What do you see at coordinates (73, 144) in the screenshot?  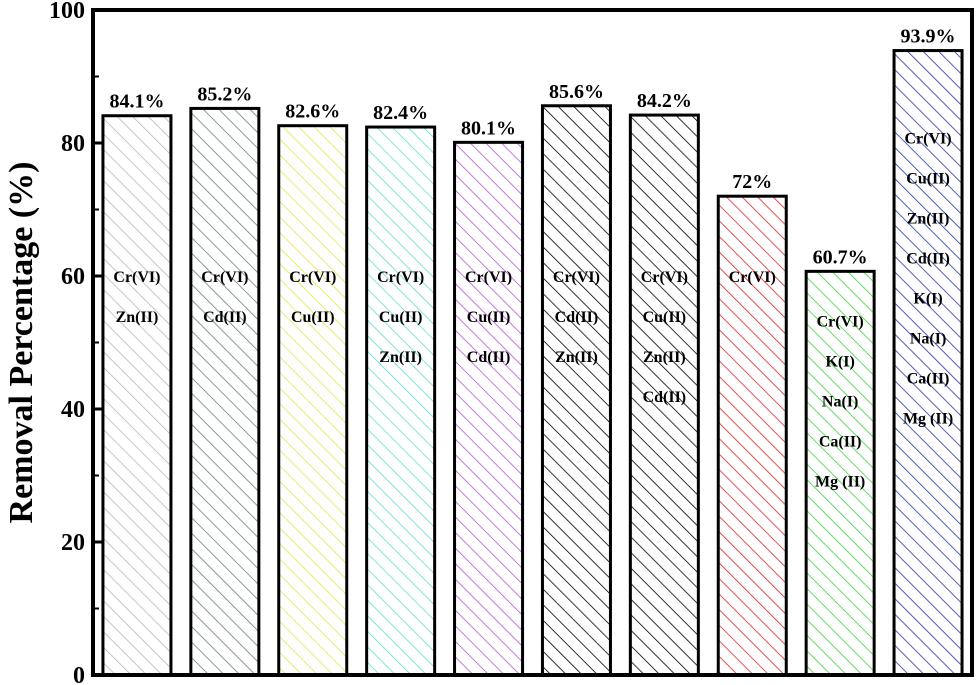 I see `y-tick-label: 80` at bounding box center [73, 144].